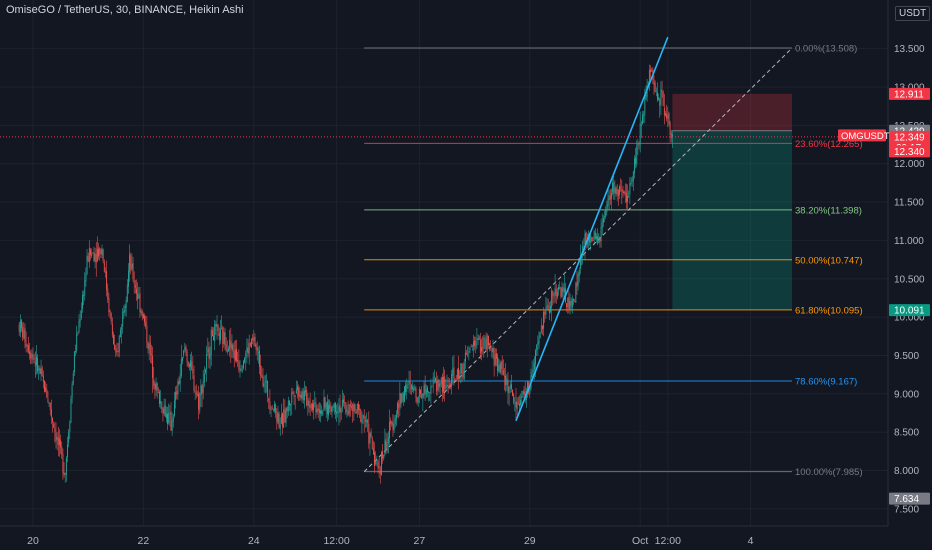  I want to click on currency-badge: USDT, so click(913, 13).